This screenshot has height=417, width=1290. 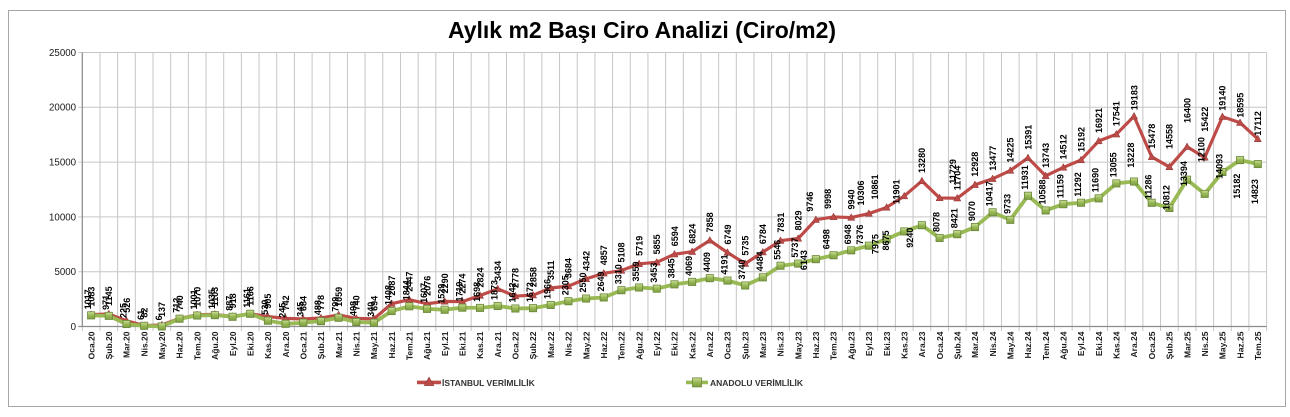 What do you see at coordinates (180, 302) in the screenshot?
I see `svg-text: 740` at bounding box center [180, 302].